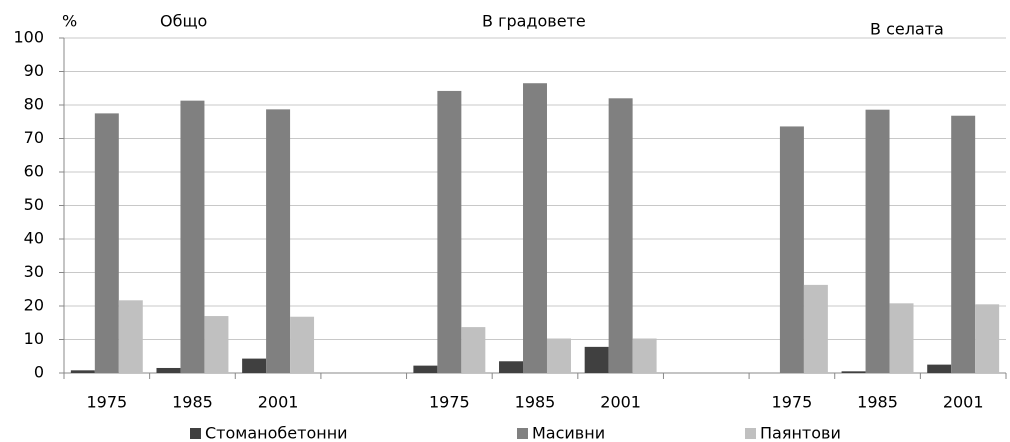  What do you see at coordinates (34, 104) in the screenshot?
I see `y-tick-label: 80` at bounding box center [34, 104].